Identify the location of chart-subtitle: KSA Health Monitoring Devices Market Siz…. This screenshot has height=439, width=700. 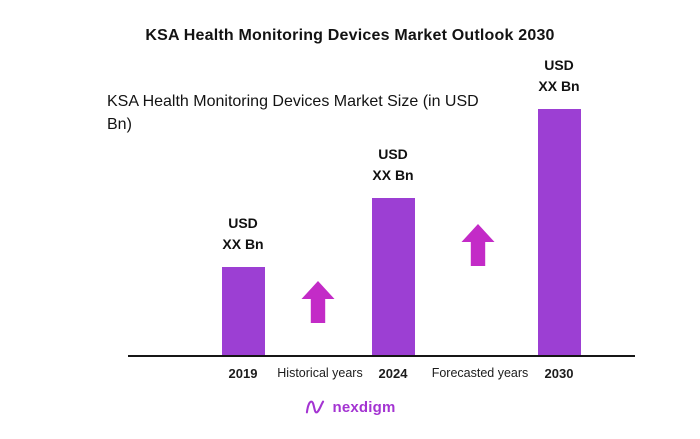
(293, 113).